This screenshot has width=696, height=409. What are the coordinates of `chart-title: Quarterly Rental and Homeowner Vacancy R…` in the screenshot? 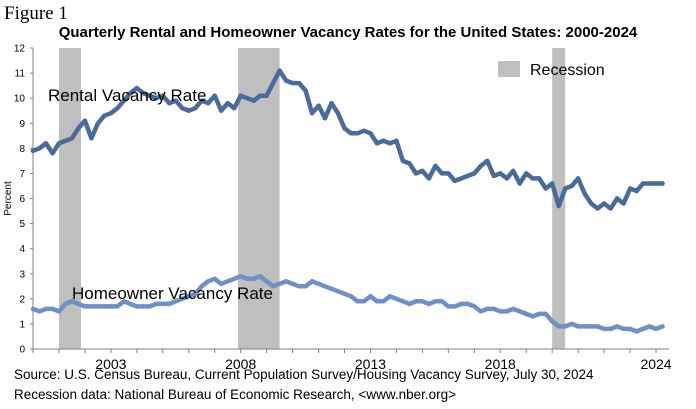 It's located at (348, 32).